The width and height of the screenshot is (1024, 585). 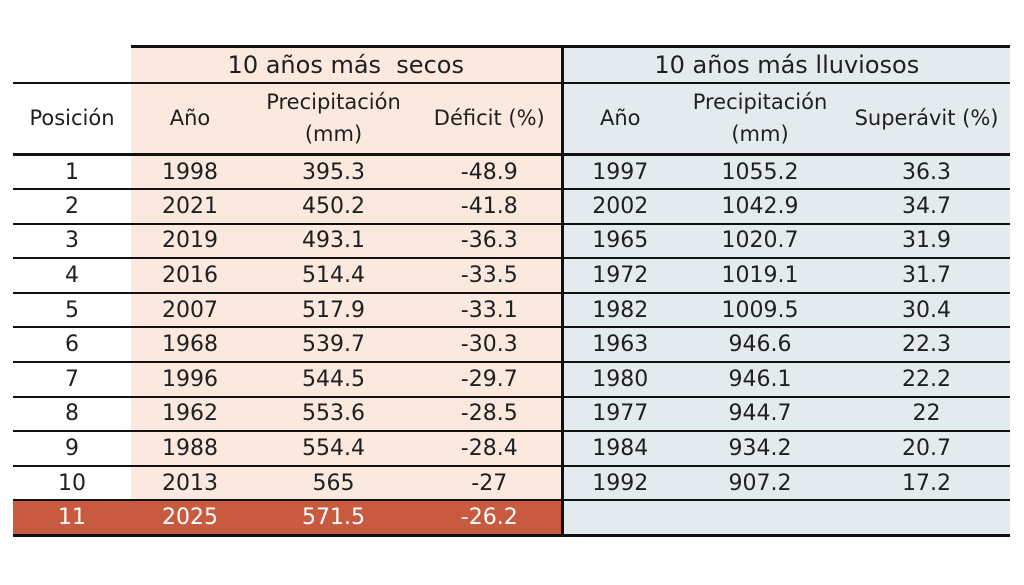 What do you see at coordinates (619, 241) in the screenshot?
I see `cell-wet-year: 1965` at bounding box center [619, 241].